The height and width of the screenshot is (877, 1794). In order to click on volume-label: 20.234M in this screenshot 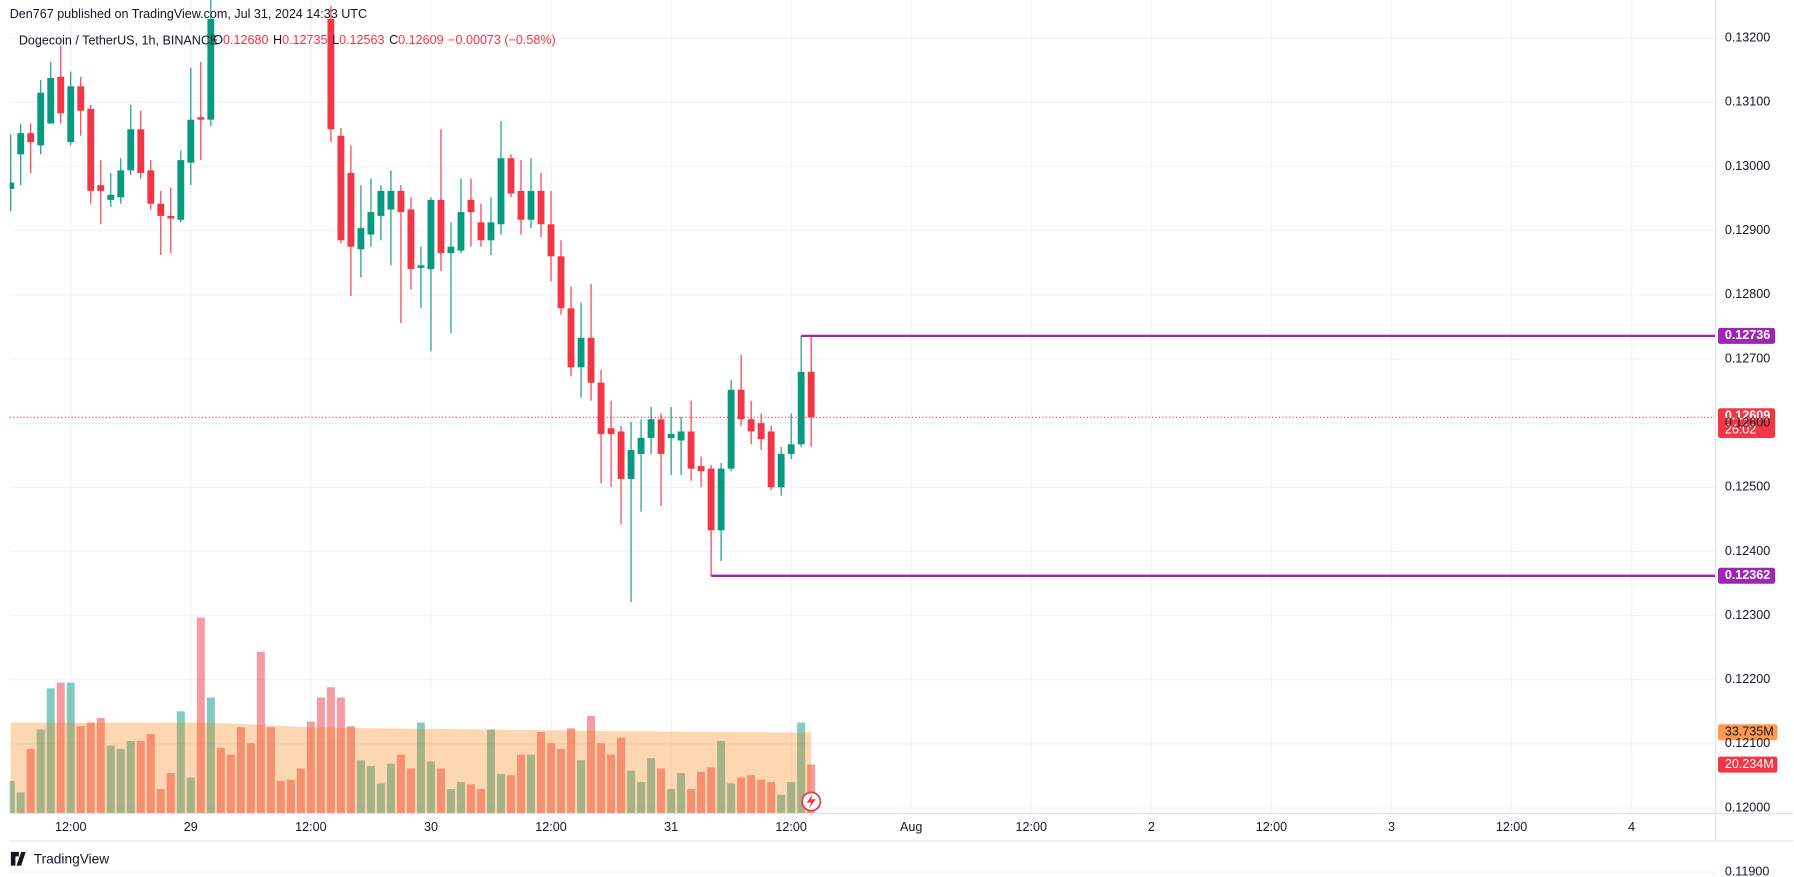, I will do `click(1749, 764)`.